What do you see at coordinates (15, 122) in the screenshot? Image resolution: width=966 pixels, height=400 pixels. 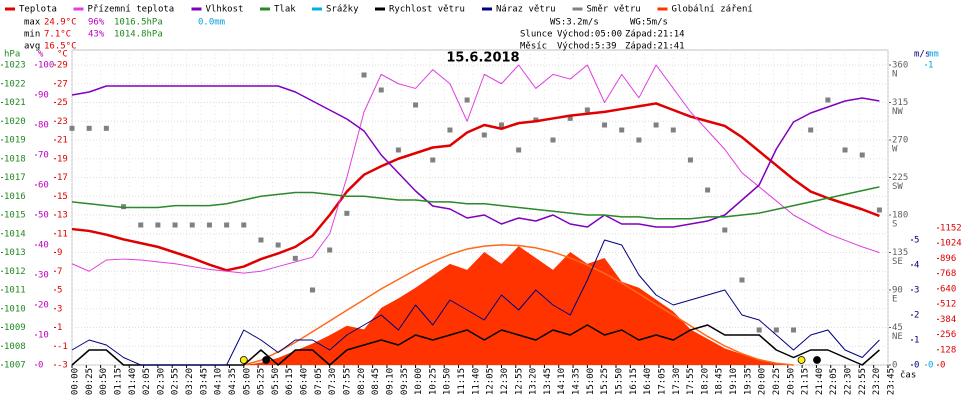 I see `y-tick-label: 1020` at bounding box center [15, 122].